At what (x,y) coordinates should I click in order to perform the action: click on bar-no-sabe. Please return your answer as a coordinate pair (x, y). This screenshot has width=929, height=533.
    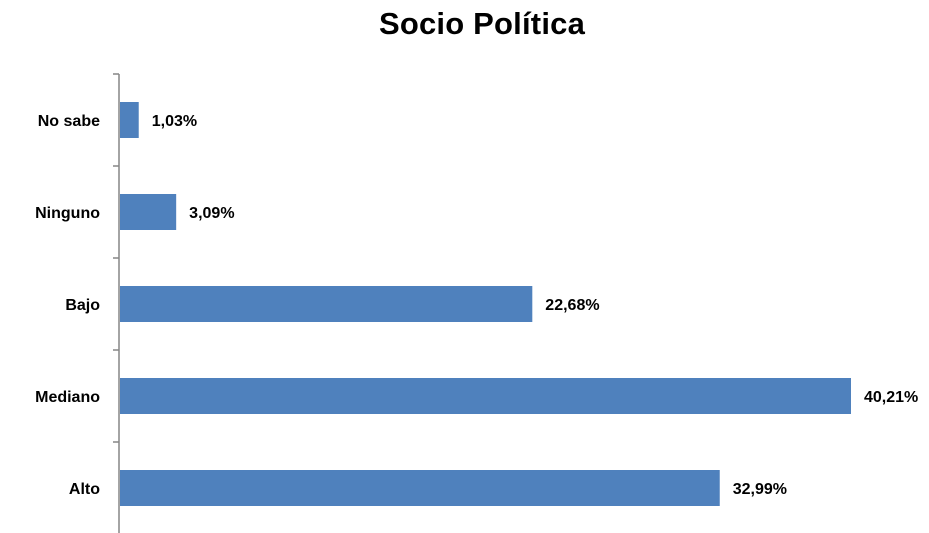
    Looking at the image, I should click on (129, 120).